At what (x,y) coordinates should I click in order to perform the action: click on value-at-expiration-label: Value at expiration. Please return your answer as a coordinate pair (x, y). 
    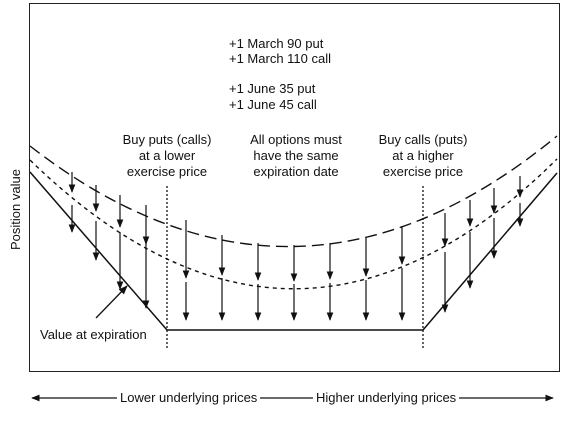
    Looking at the image, I should click on (93, 334).